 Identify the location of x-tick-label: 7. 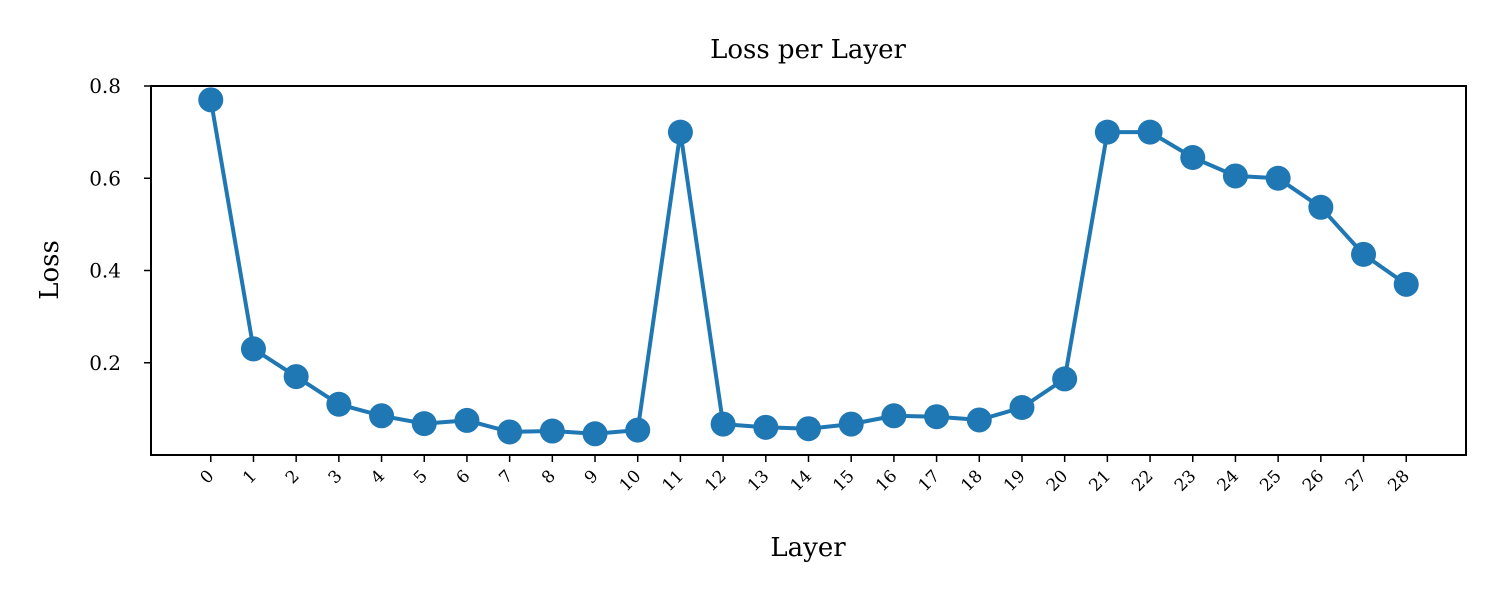
(506, 477).